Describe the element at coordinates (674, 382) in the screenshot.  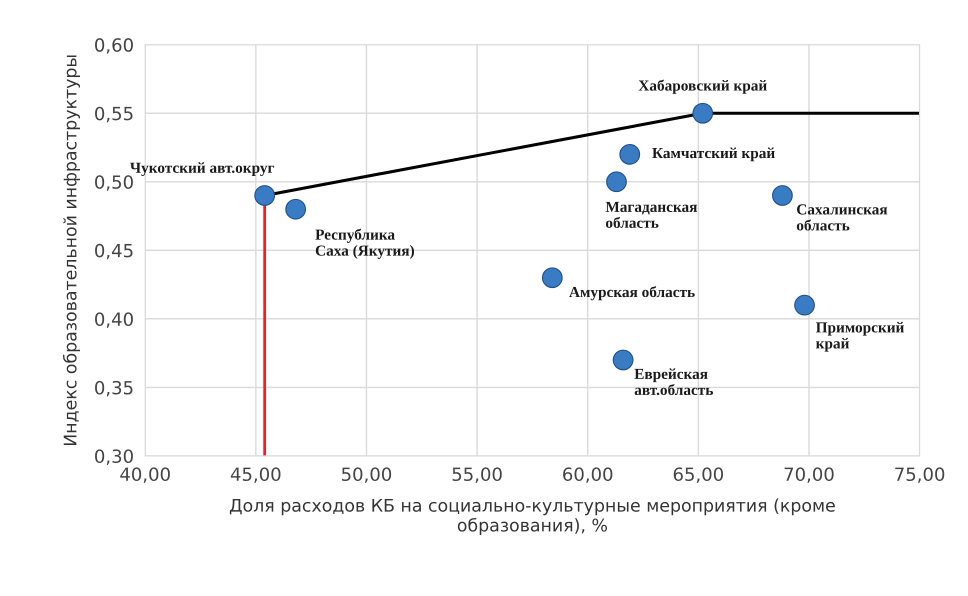
I see `annotation: Еврейская авт.область` at that location.